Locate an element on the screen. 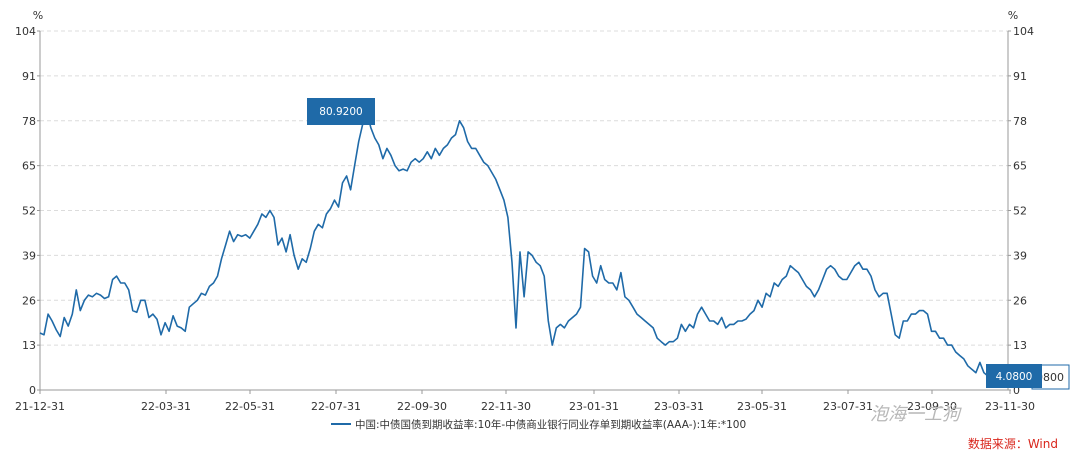 The width and height of the screenshot is (1080, 466). y-tick-label-left: 91 is located at coordinates (29, 76).